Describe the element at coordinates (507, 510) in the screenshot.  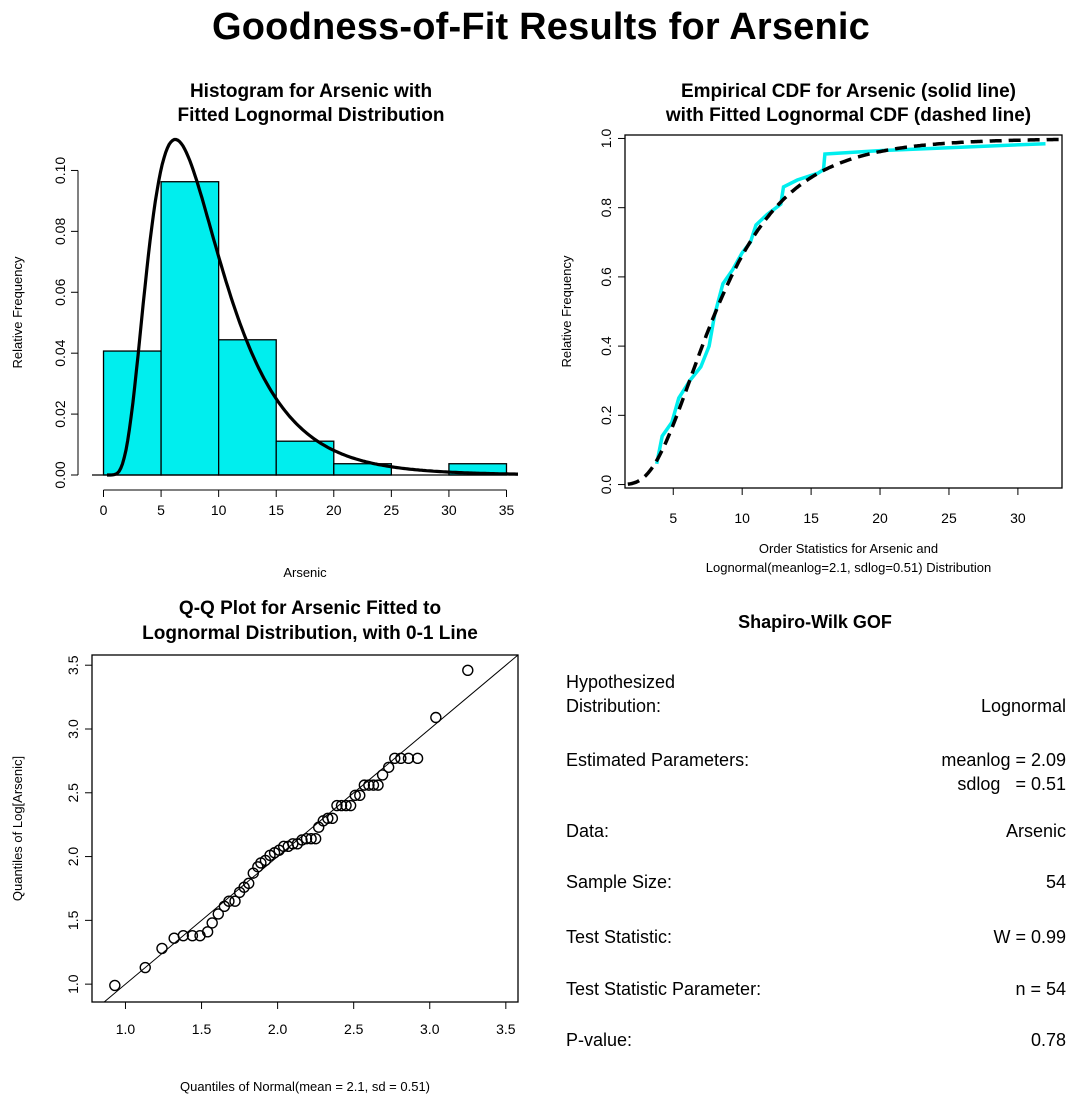
I see `histogram-x-tick-label: 35` at that location.